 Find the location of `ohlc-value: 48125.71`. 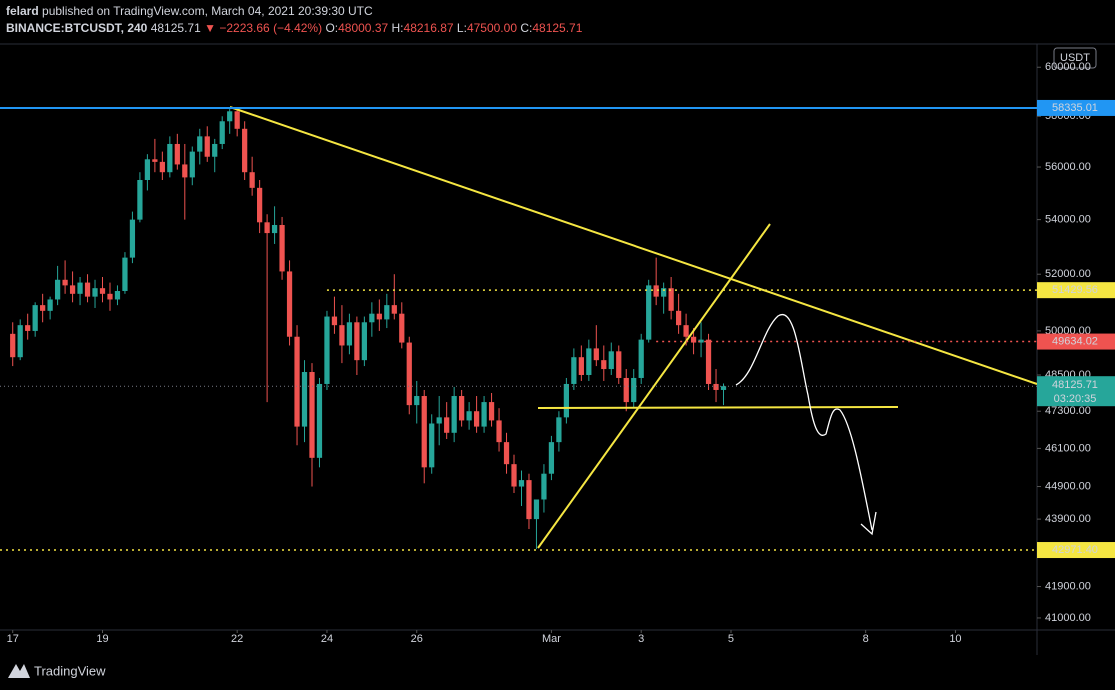

ohlc-value: 48125.71 is located at coordinates (557, 28).